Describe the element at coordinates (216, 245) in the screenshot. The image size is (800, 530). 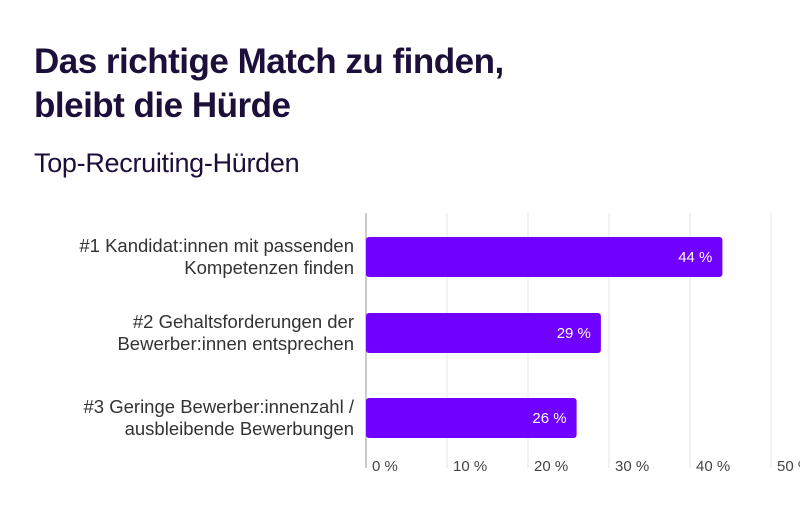
I see `category-label-line: #1 Kandidat:innen mit passenden` at that location.